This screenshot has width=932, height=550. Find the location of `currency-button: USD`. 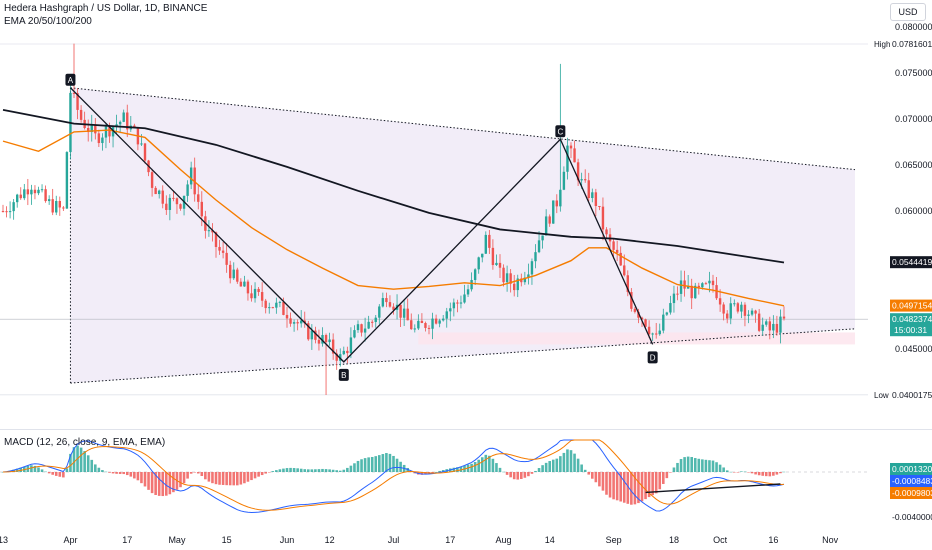

currency-button: USD is located at coordinates (908, 12).